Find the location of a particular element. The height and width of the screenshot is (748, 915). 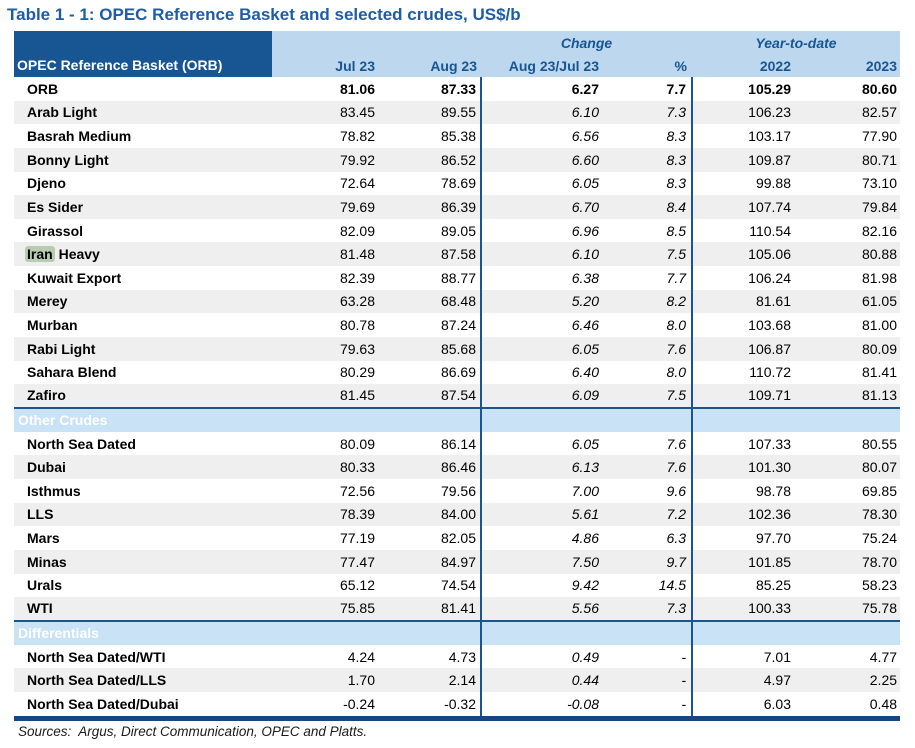

value-cell: 85.68 is located at coordinates (431, 348).